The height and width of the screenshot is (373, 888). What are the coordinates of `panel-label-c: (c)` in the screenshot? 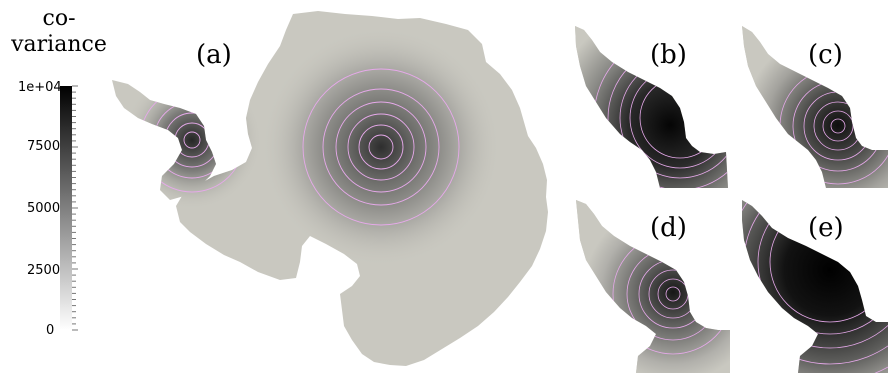 It's located at (825, 55).